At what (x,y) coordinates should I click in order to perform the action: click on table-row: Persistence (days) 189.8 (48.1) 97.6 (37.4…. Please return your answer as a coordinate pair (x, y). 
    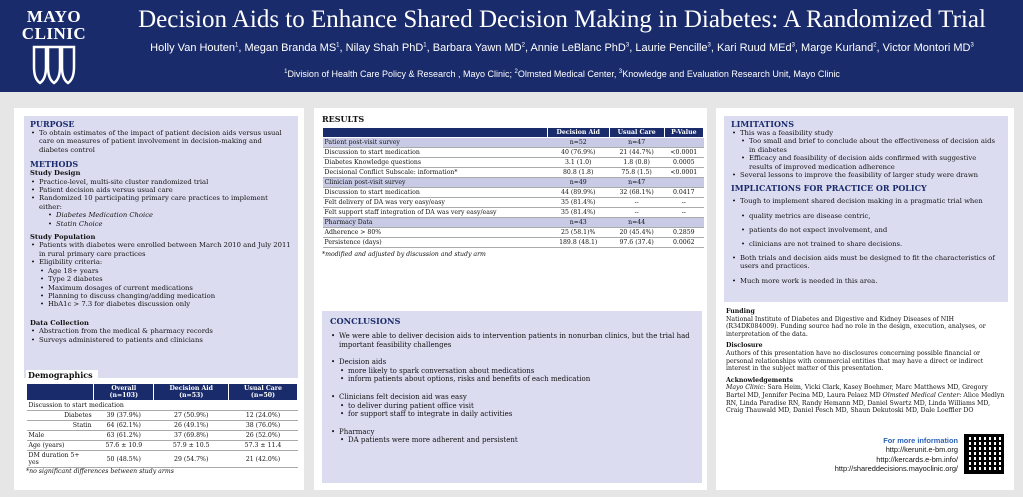
    Looking at the image, I should click on (513, 242).